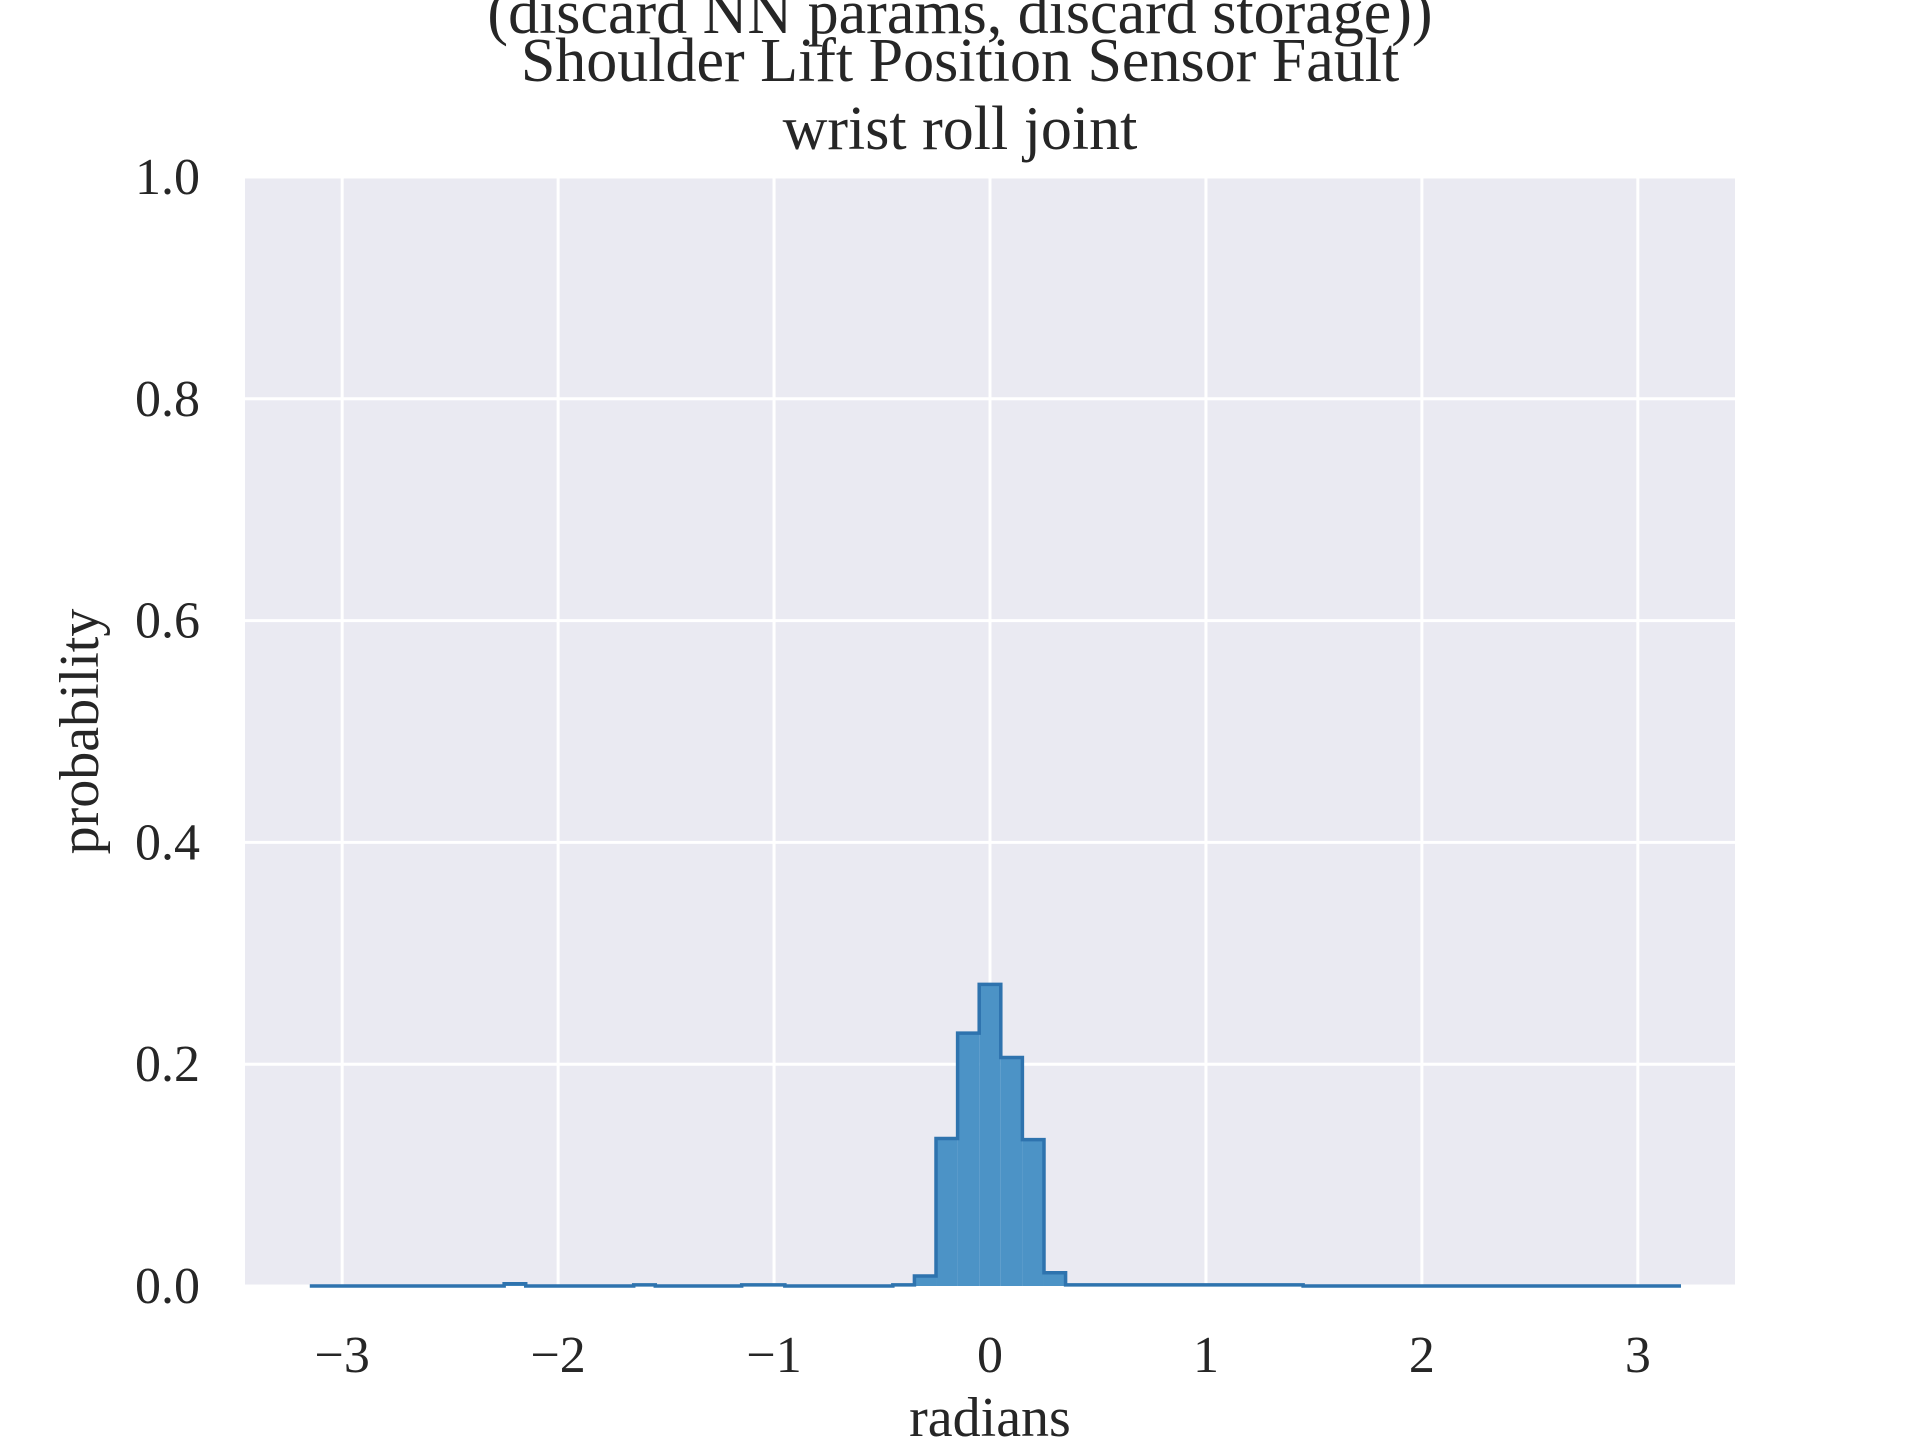  I want to click on histogram-bars, so click(904, 1135).